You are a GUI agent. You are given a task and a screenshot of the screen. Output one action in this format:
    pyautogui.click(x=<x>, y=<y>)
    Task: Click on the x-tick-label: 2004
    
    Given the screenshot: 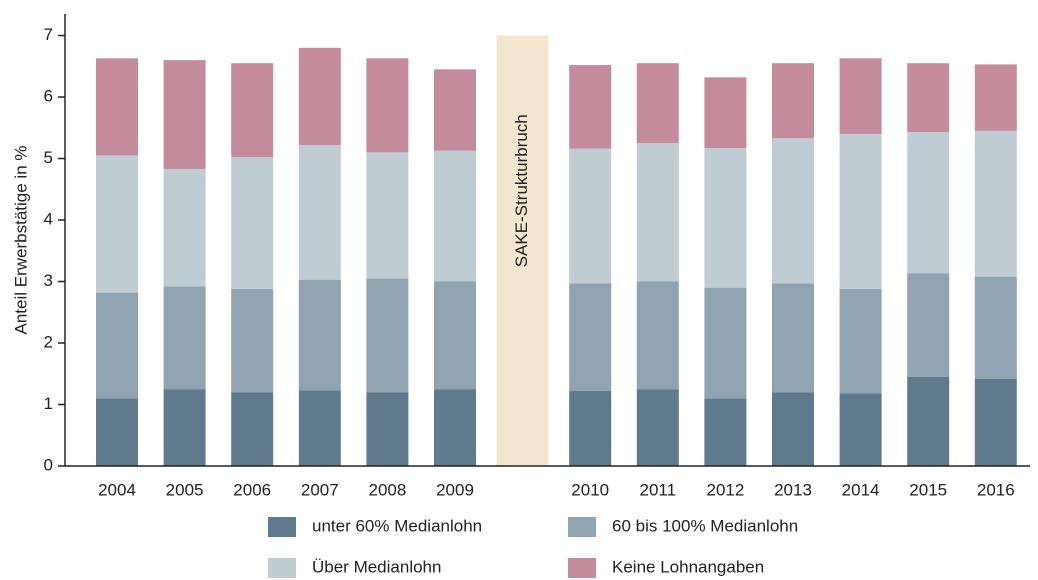 What is the action you would take?
    pyautogui.click(x=117, y=489)
    